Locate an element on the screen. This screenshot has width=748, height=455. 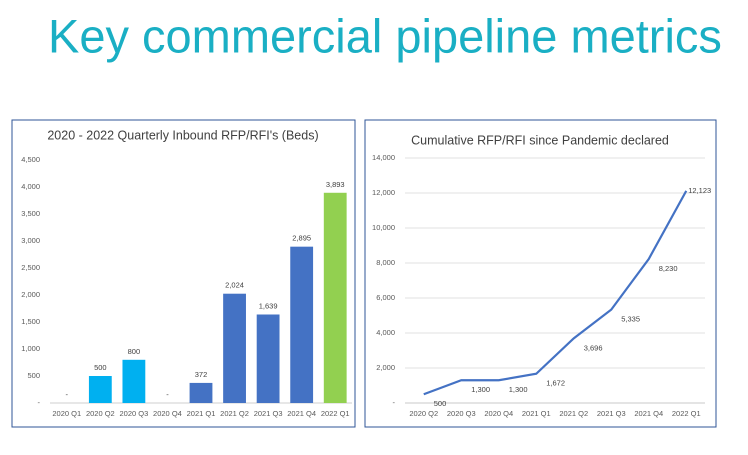
data-label: 3,696 is located at coordinates (593, 347).